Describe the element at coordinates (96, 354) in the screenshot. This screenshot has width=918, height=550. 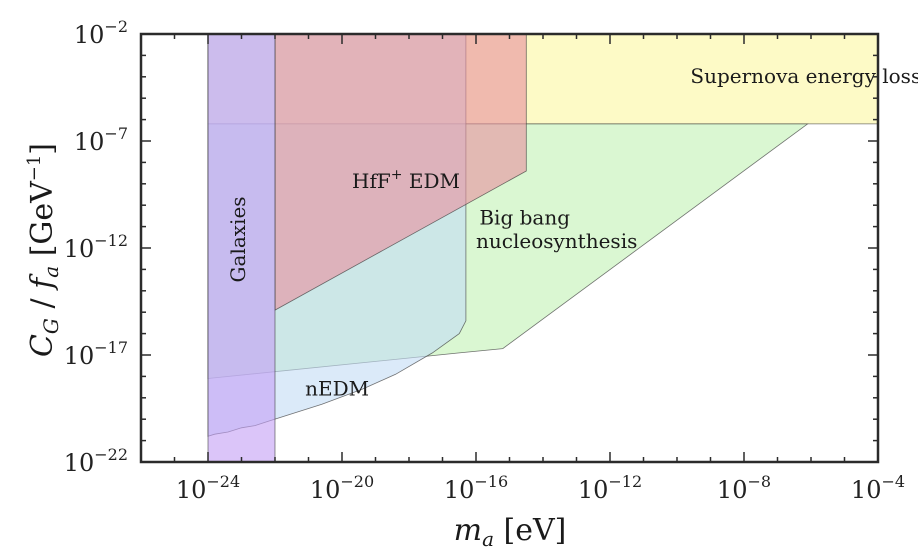
I see `y-tick-label: 10⁻¹⁷` at that location.